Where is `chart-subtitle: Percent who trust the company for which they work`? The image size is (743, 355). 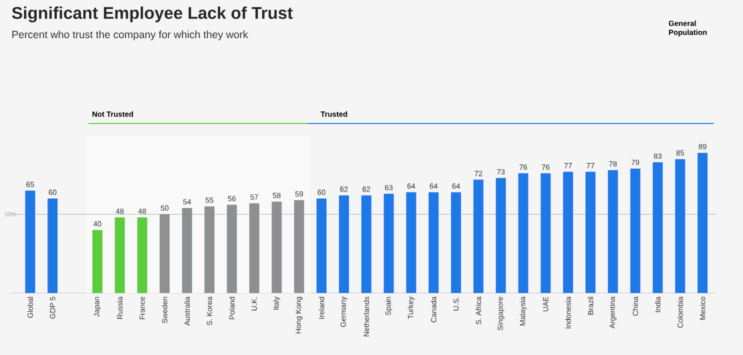
chart-subtitle: Percent who trust the company for which they work is located at coordinates (130, 35).